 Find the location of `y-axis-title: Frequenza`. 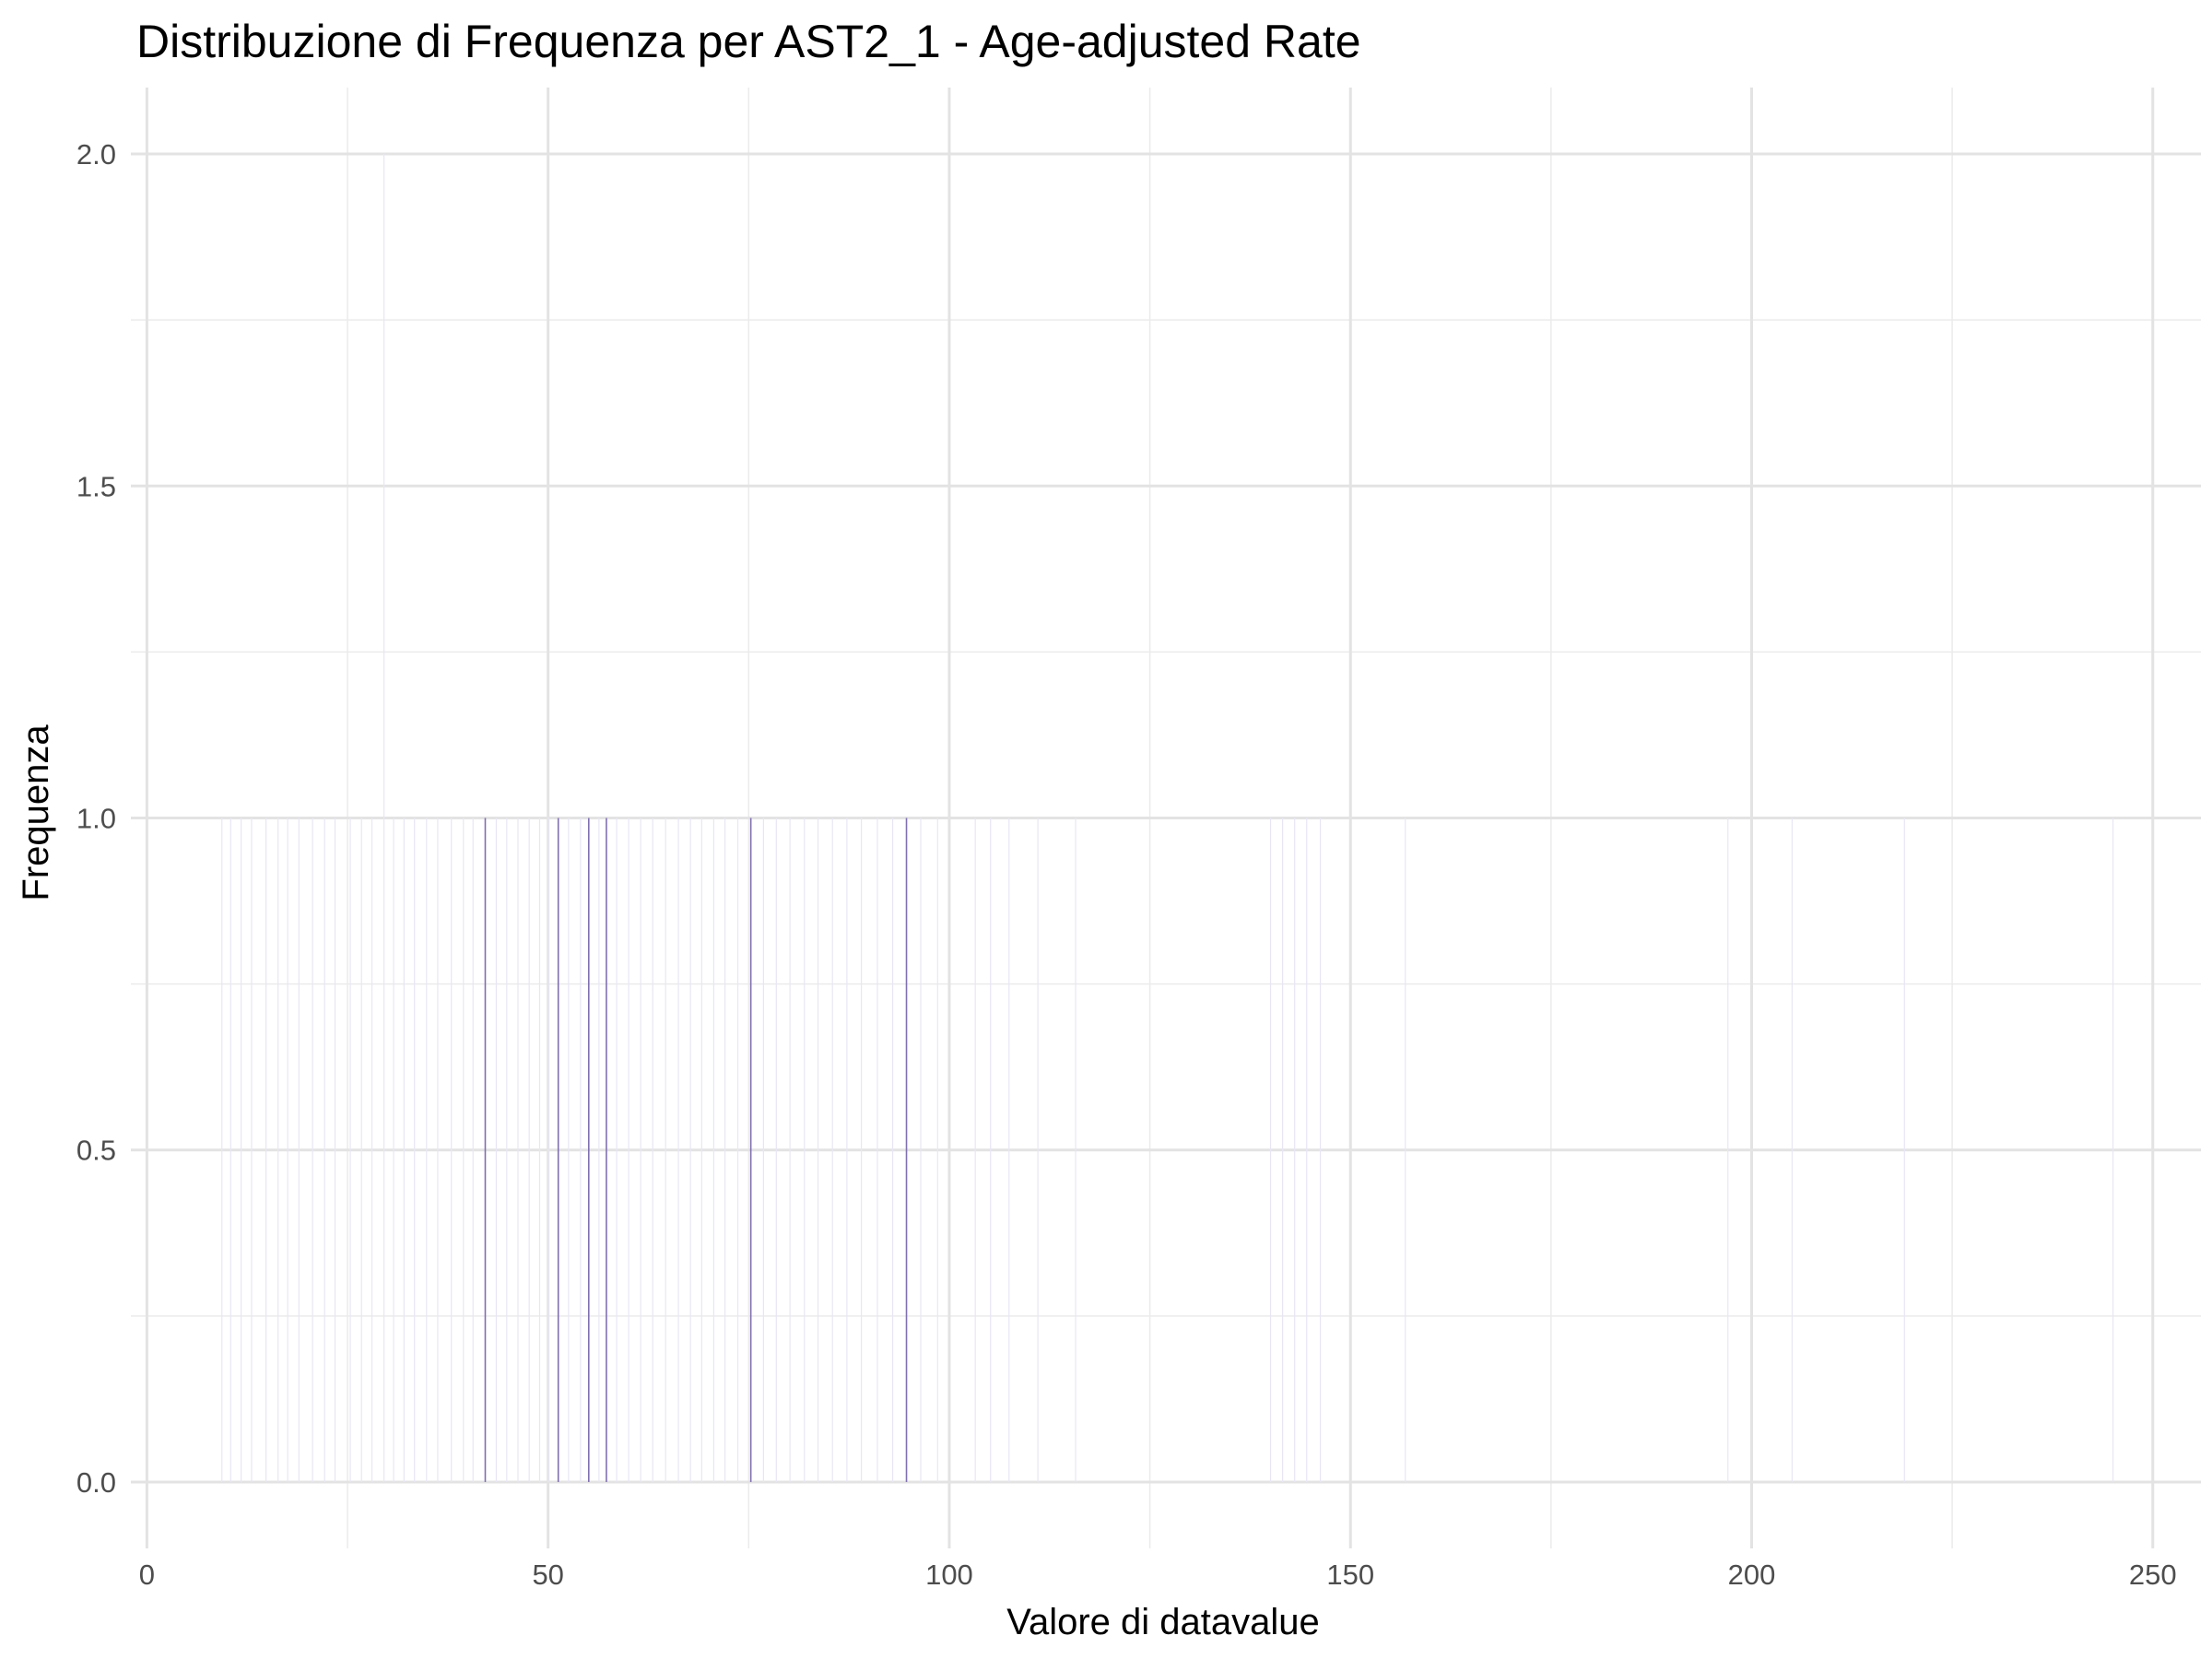

y-axis-title: Frequenza is located at coordinates (36, 812).